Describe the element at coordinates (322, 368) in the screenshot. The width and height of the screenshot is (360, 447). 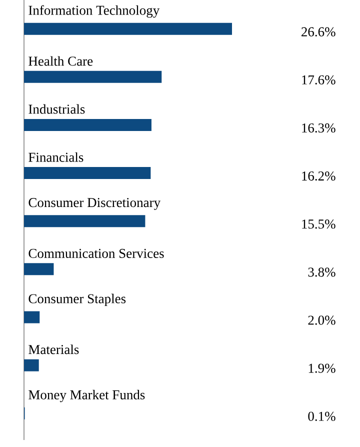
I see `data-label: 1.9%` at that location.